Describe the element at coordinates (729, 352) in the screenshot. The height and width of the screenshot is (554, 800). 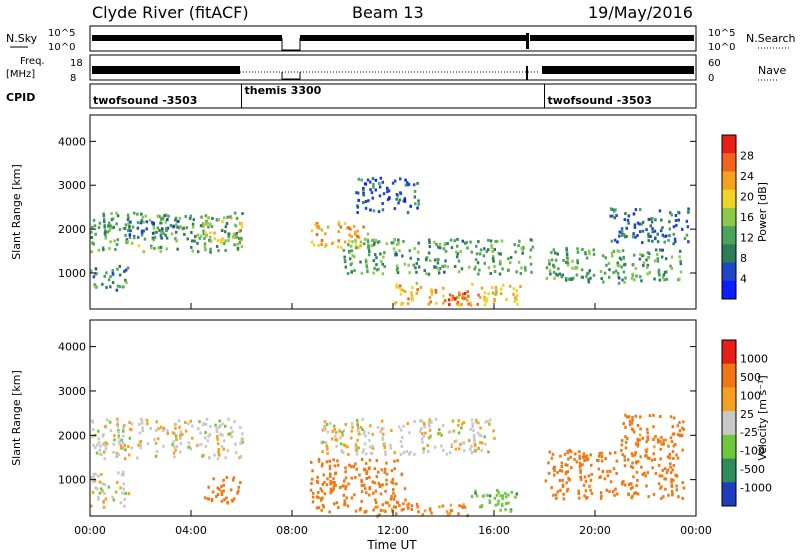
I see `velocity-colorbar-segment` at that location.